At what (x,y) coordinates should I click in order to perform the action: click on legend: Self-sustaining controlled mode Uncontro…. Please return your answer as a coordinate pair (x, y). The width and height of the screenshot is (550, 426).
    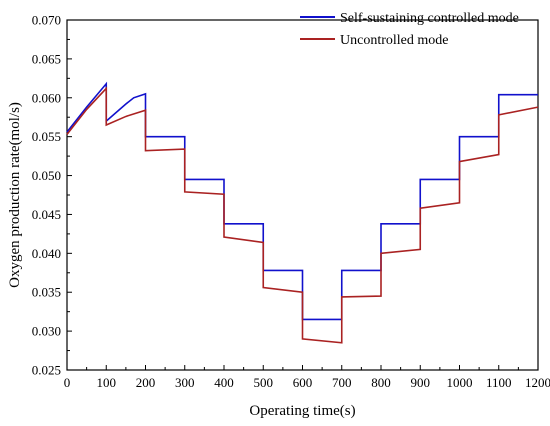
    Looking at the image, I should click on (409, 29).